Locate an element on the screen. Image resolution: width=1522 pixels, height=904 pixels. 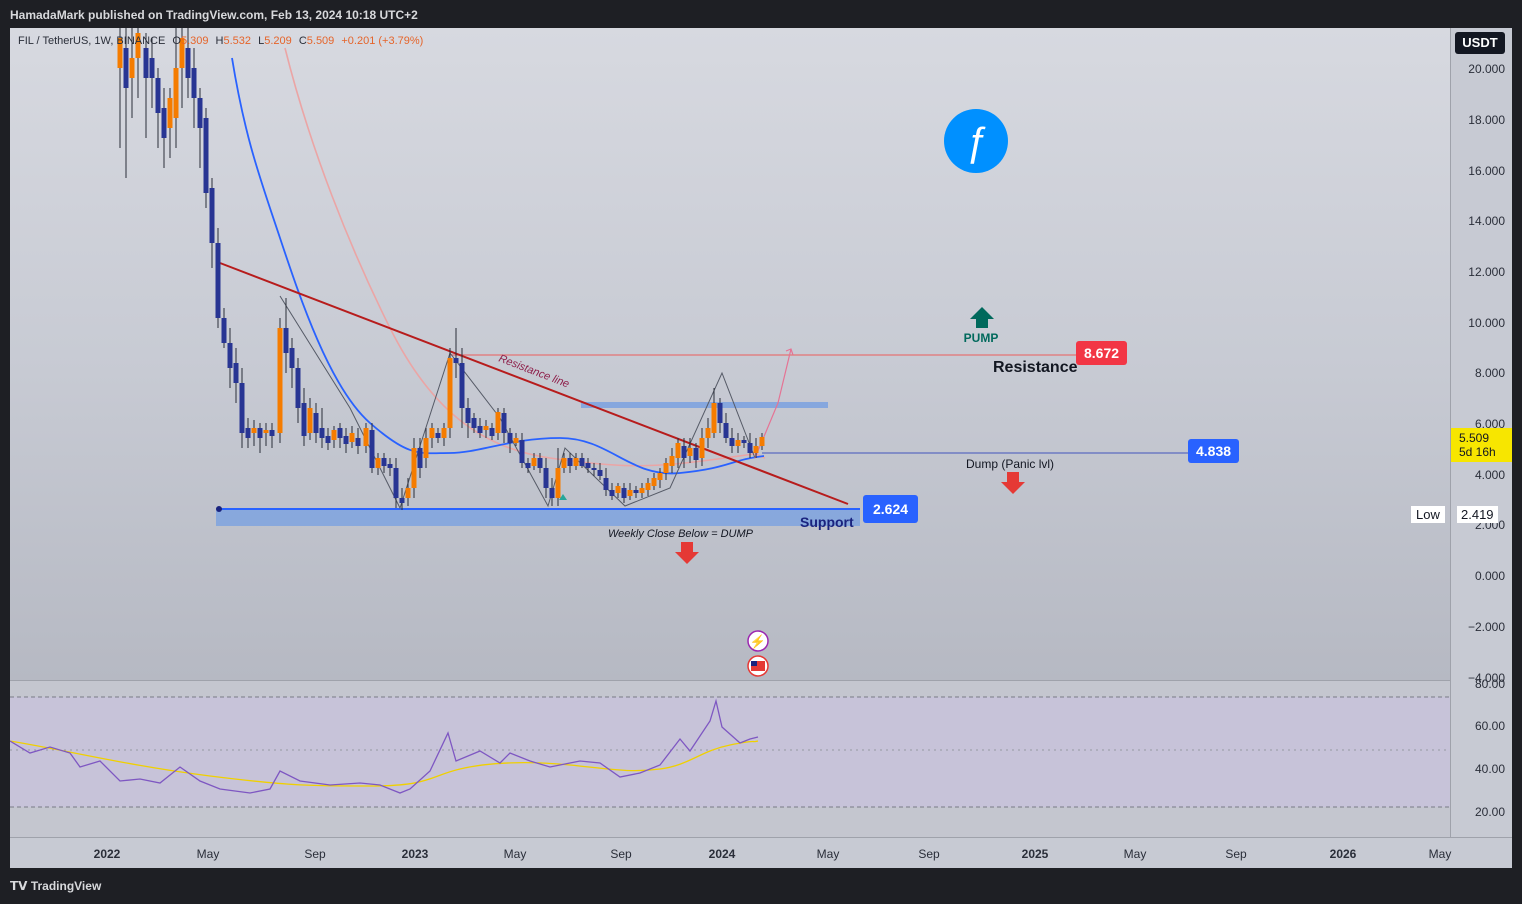
price-axis-label: 0.000 is located at coordinates (1489, 576).